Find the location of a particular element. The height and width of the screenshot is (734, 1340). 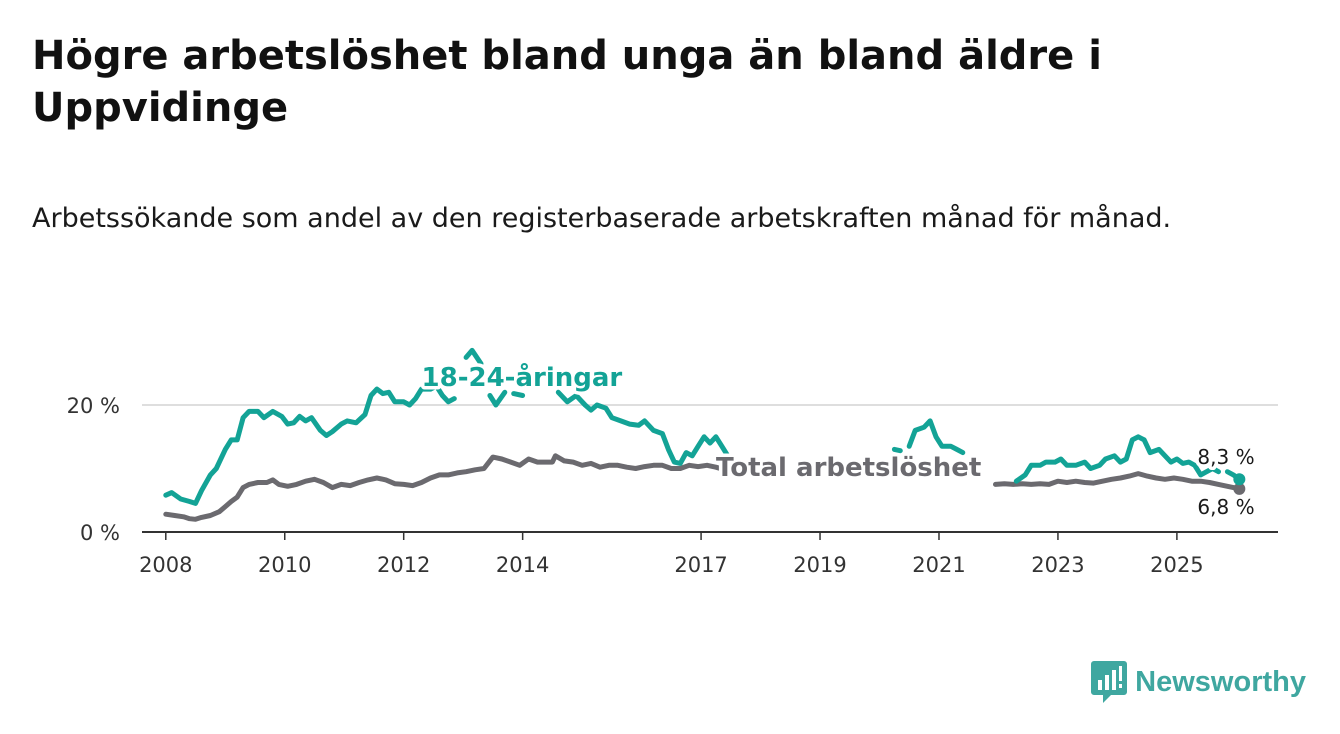

end-label-youth: 8,3 %8,3 % is located at coordinates (1226, 457).